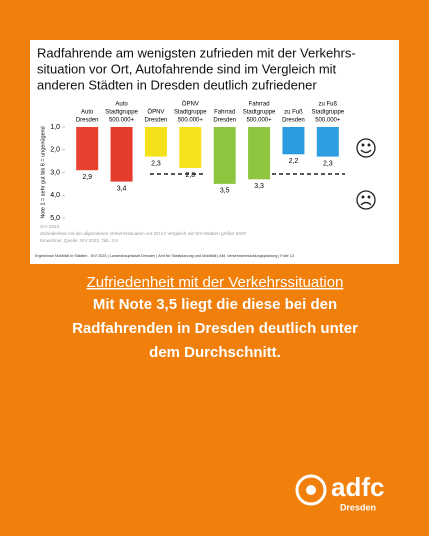 This screenshot has height=536, width=429. What do you see at coordinates (122, 188) in the screenshot?
I see `value-label: 3,4` at bounding box center [122, 188].